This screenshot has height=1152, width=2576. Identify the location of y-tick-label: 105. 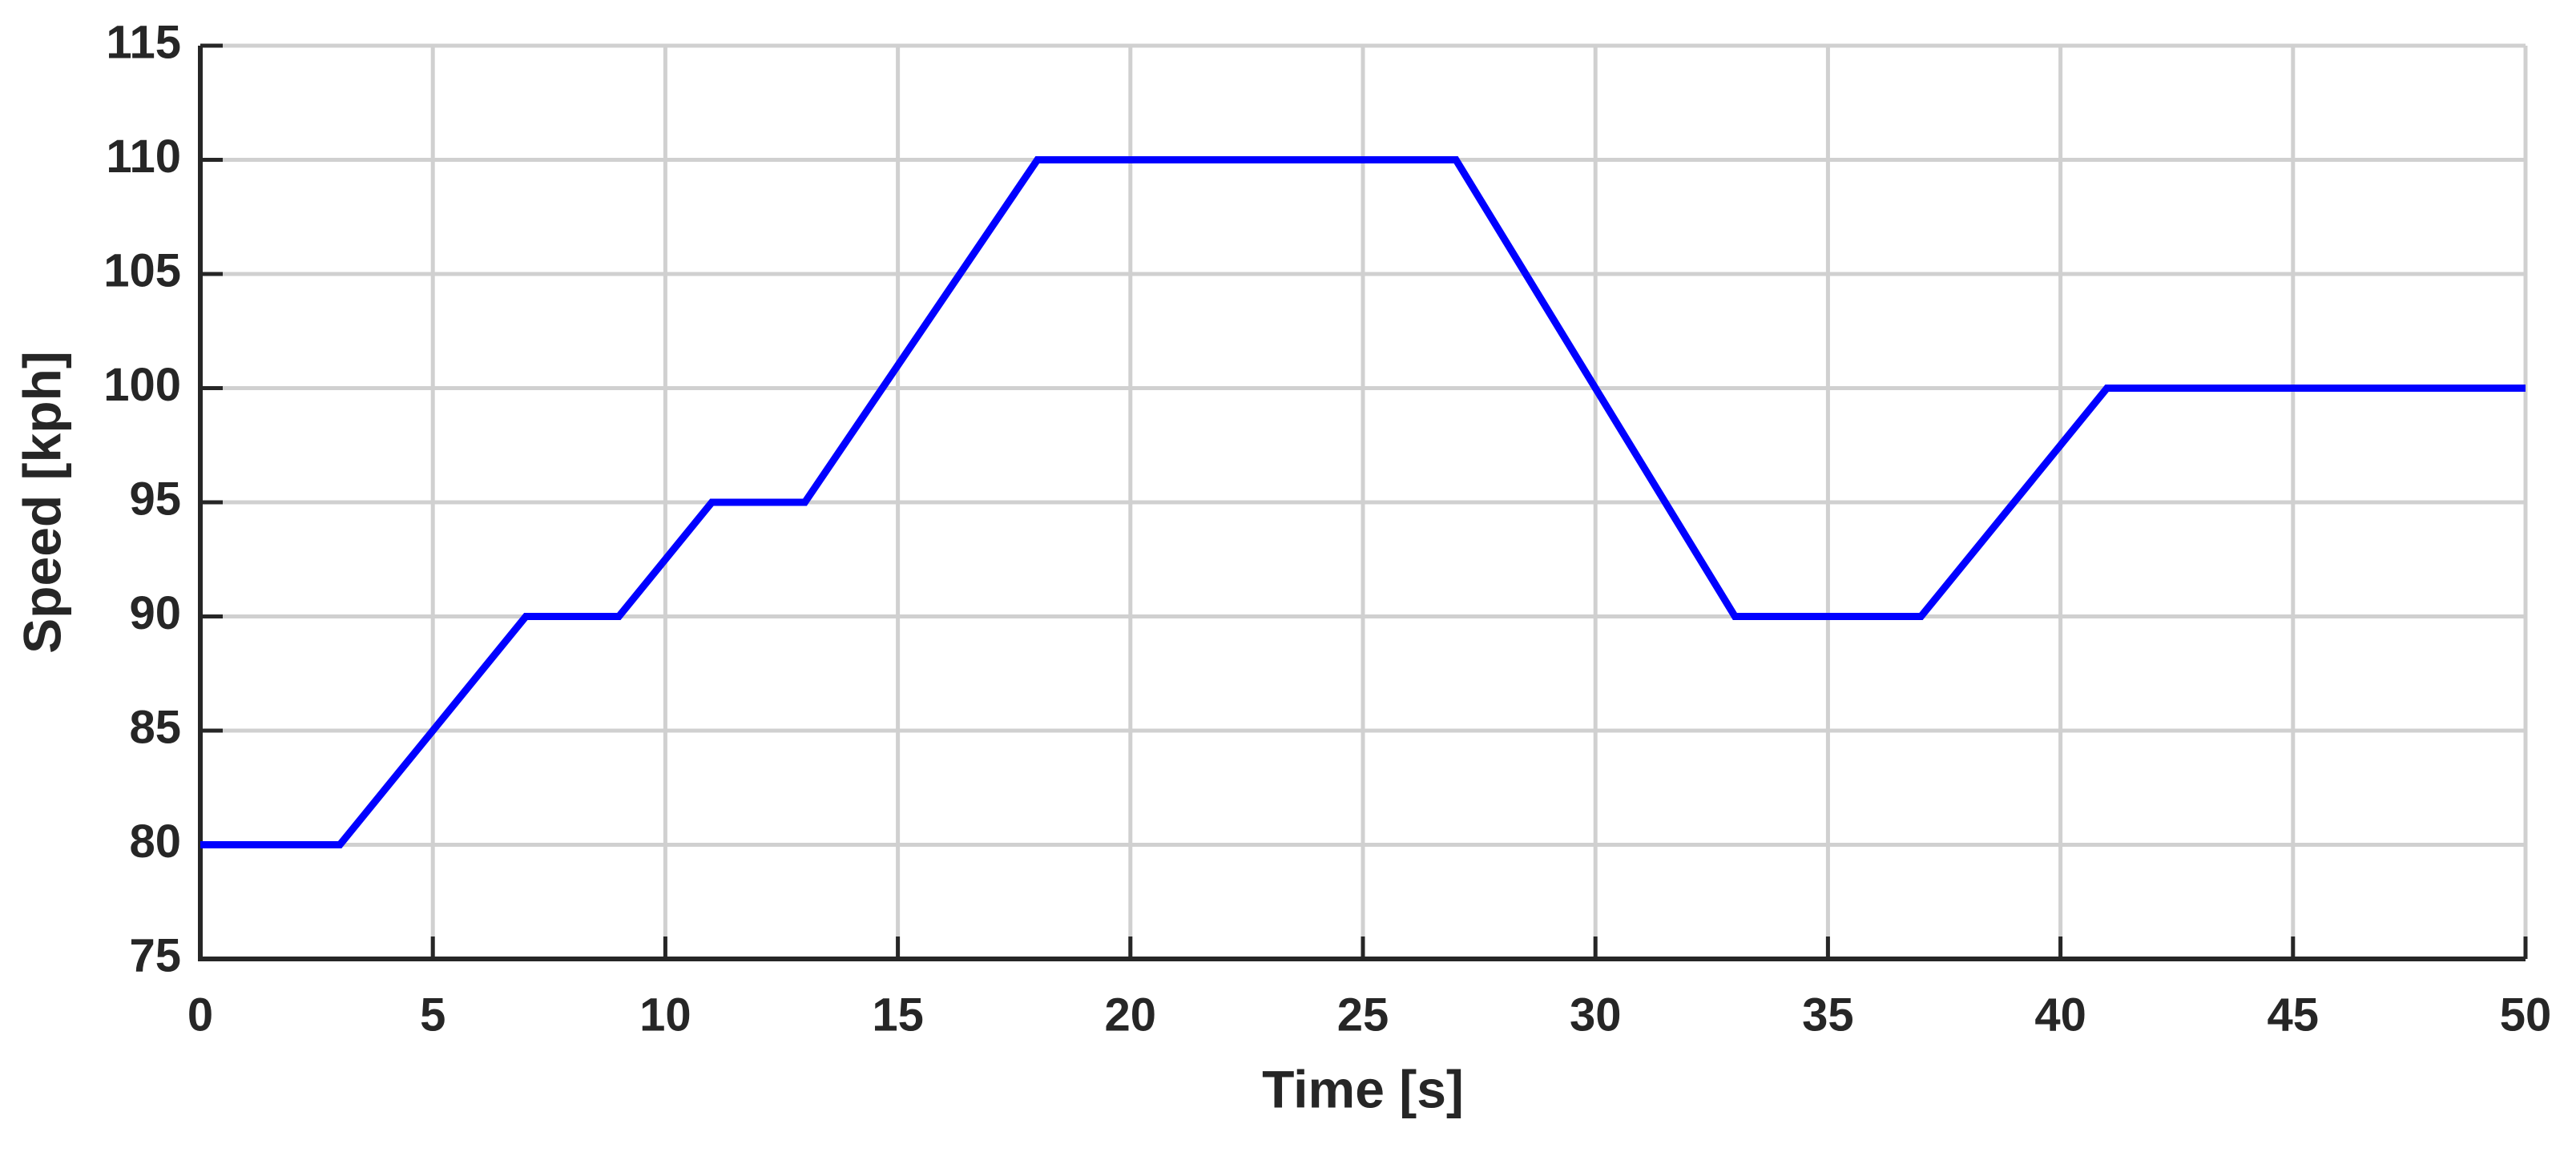
(142, 270).